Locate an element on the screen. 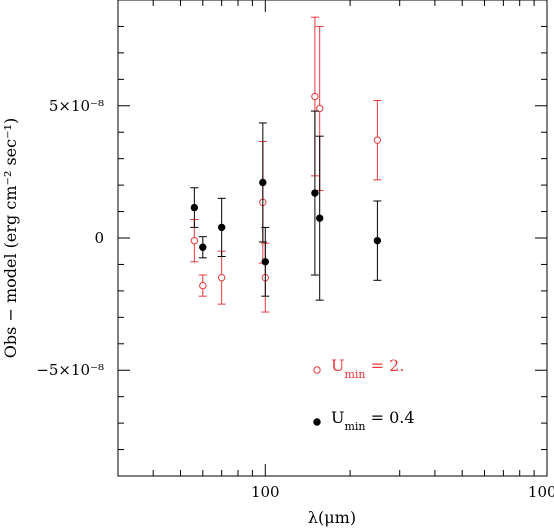  legend-label: Umin = 0.4 is located at coordinates (373, 420).